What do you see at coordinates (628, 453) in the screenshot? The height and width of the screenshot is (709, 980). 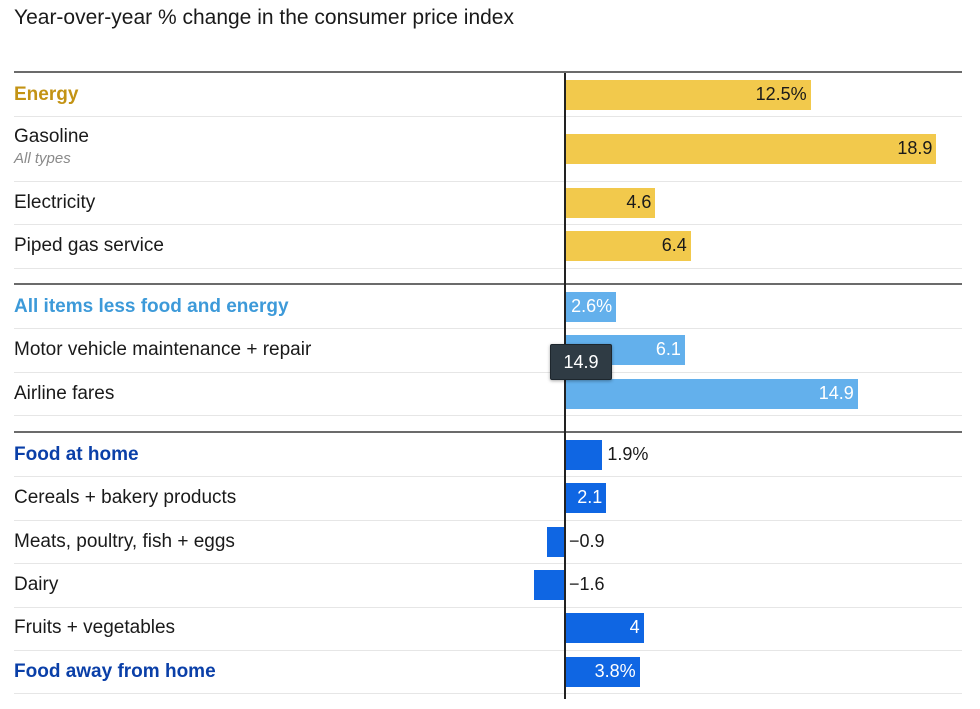 I see `bar-value-label: 1.9%` at bounding box center [628, 453].